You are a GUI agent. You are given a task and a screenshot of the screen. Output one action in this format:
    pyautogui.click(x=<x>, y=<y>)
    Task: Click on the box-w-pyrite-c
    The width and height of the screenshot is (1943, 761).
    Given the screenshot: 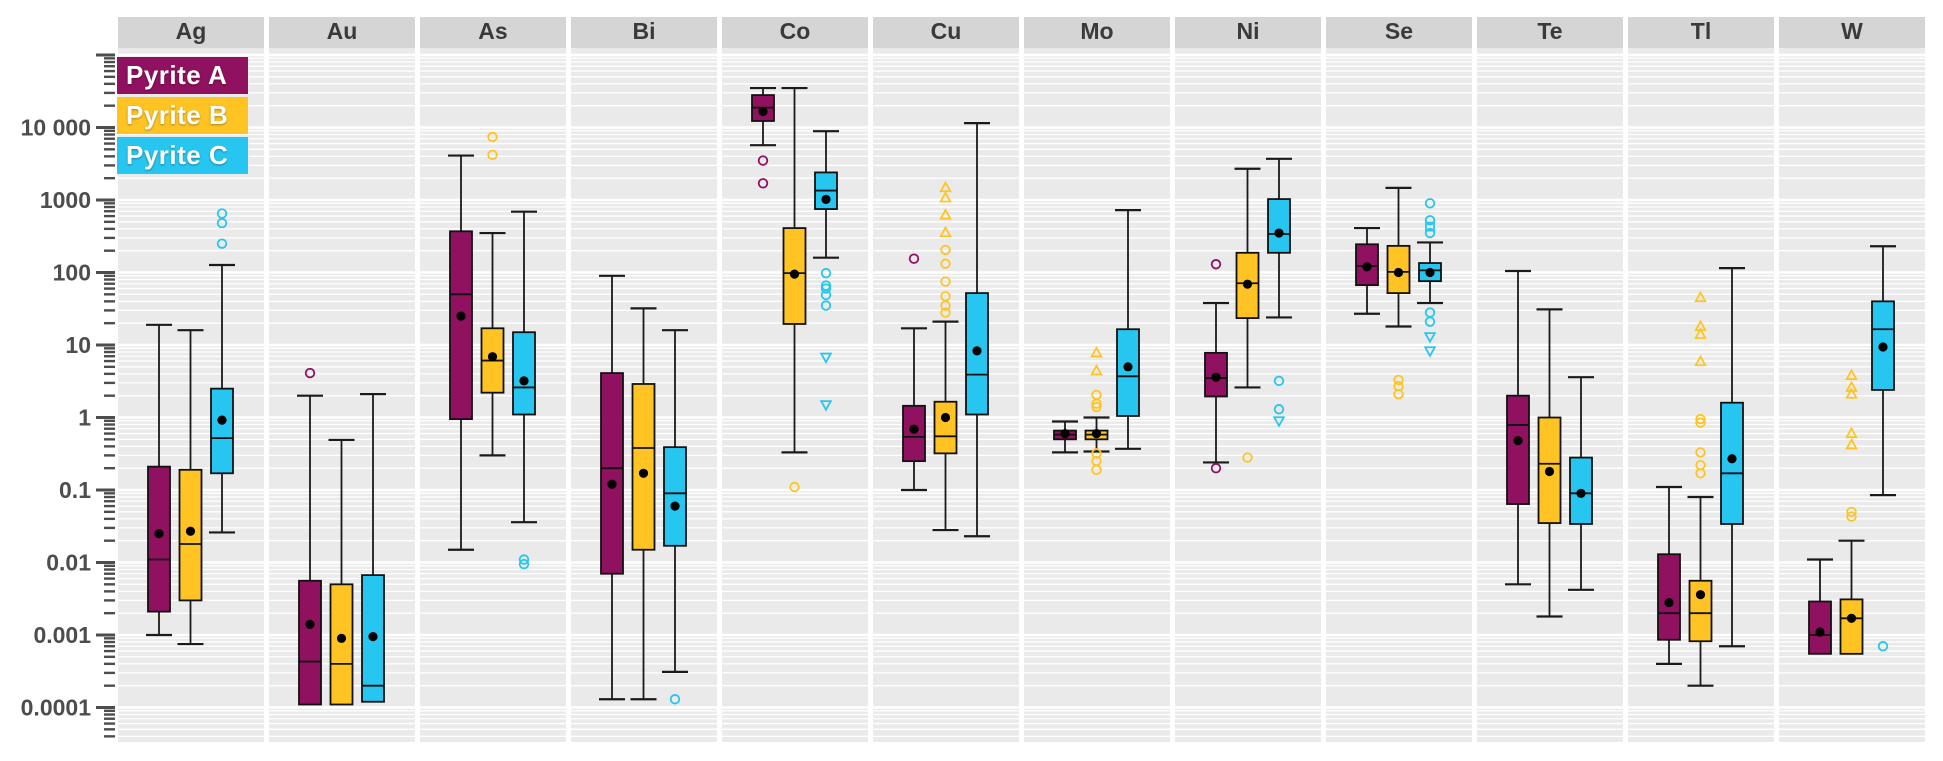 What is the action you would take?
    pyautogui.click(x=1883, y=448)
    